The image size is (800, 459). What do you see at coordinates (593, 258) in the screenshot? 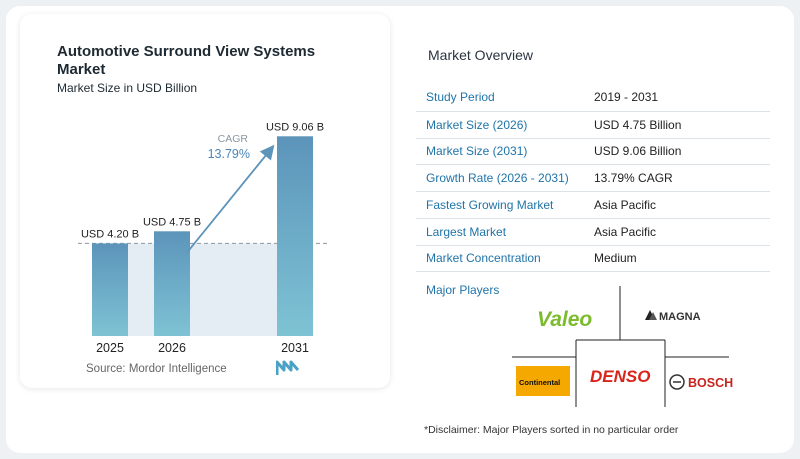
I see `table-row: Market Concentration Medium` at bounding box center [593, 258].